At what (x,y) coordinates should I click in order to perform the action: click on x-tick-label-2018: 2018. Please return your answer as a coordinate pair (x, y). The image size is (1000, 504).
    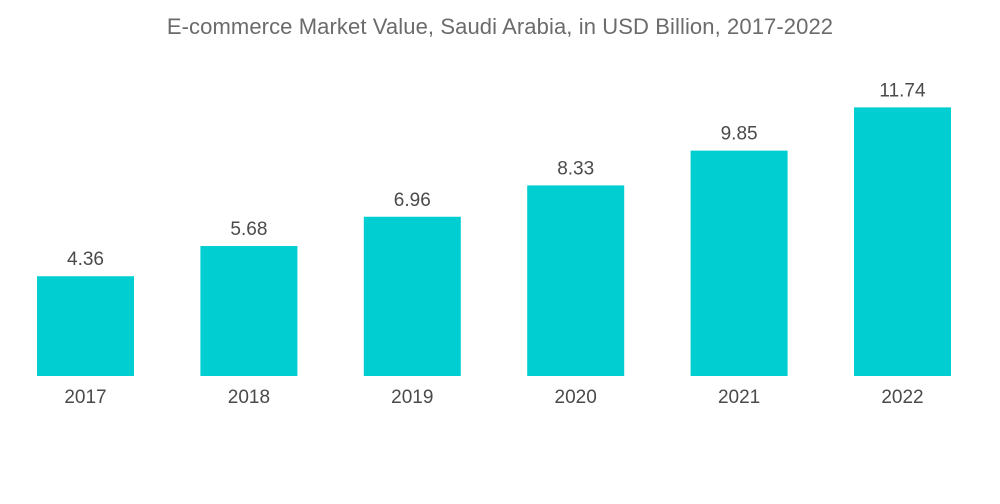
    Looking at the image, I should click on (249, 397).